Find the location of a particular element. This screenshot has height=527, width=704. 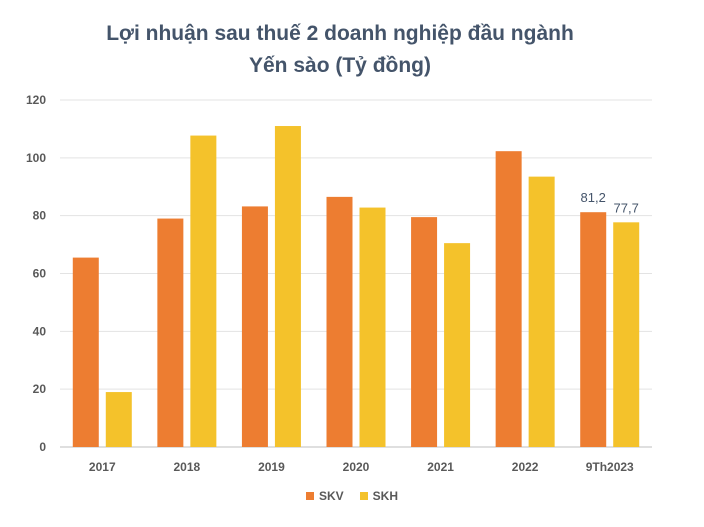

bar-skv-2017 is located at coordinates (85, 352).